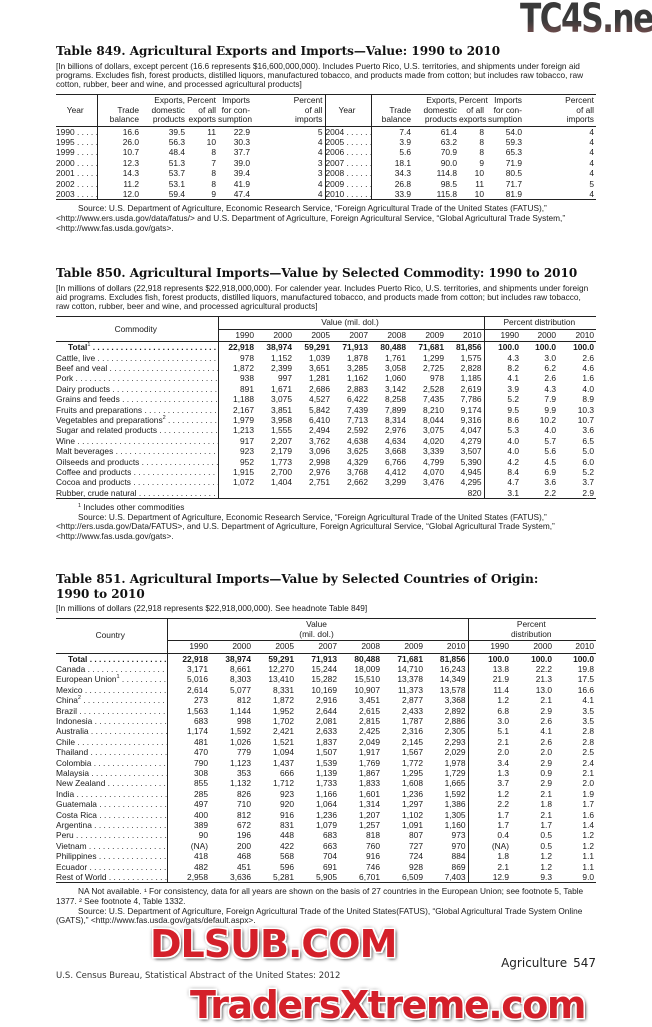 Image resolution: width=652 pixels, height=1027 pixels. Describe the element at coordinates (96, 492) in the screenshot. I see `row-label-text: Rubber, crude natural` at that location.